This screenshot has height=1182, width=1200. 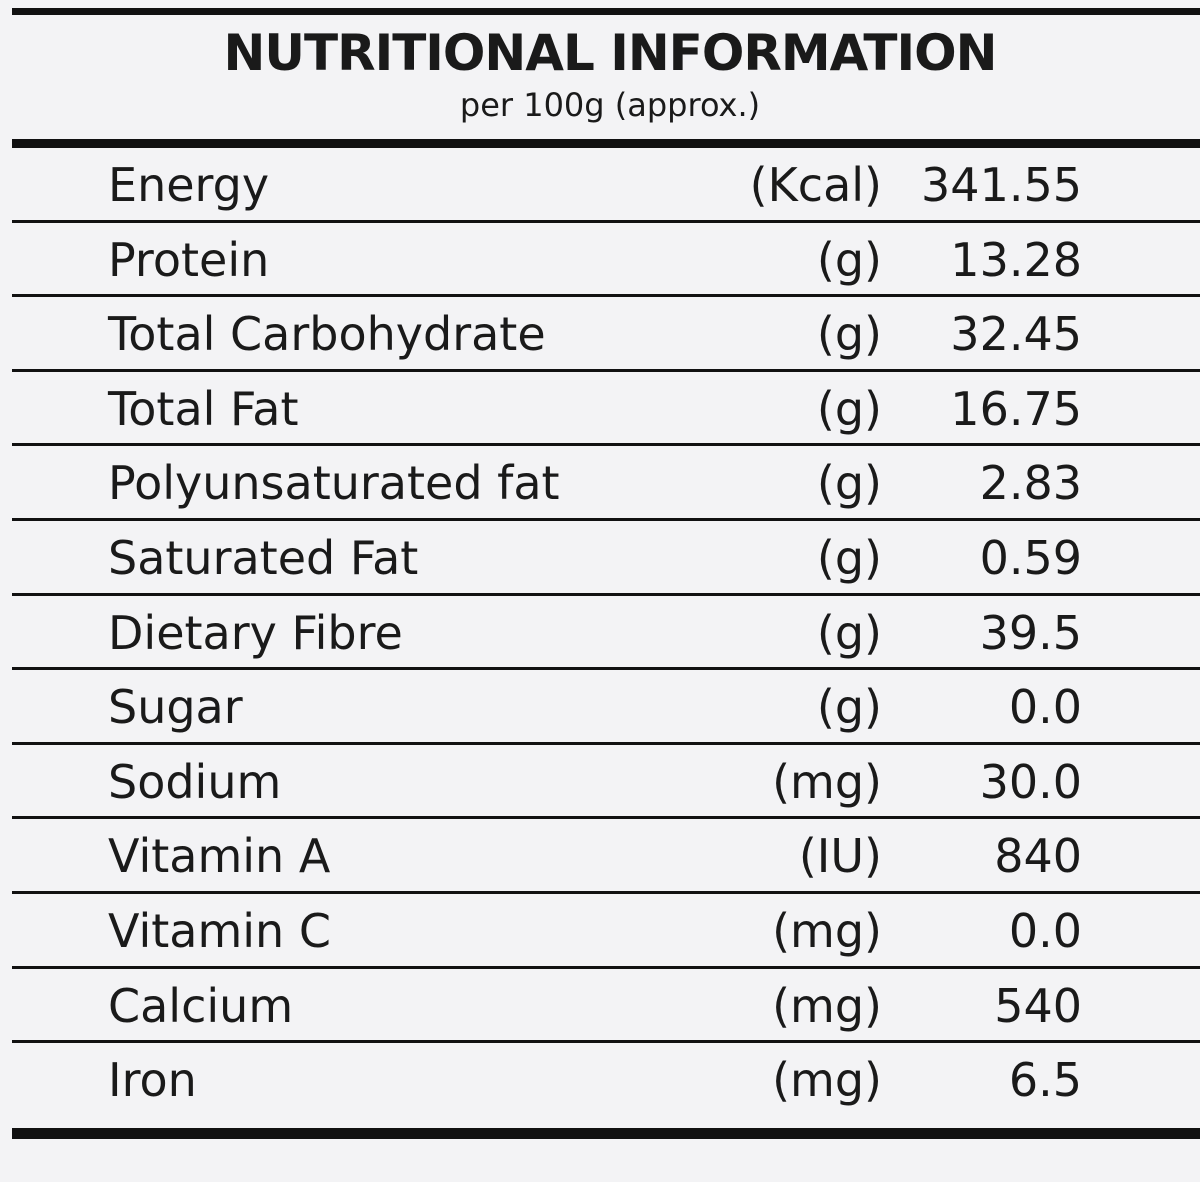 I want to click on row-value: 39.5, so click(x=1030, y=632).